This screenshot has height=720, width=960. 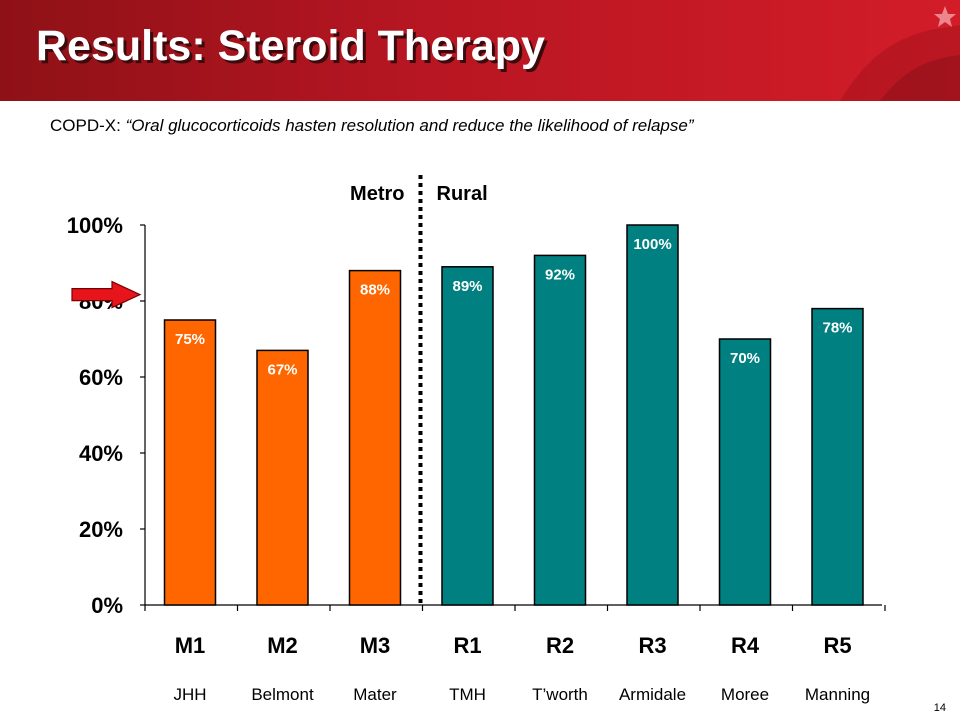 What do you see at coordinates (745, 472) in the screenshot?
I see `bar-R4` at bounding box center [745, 472].